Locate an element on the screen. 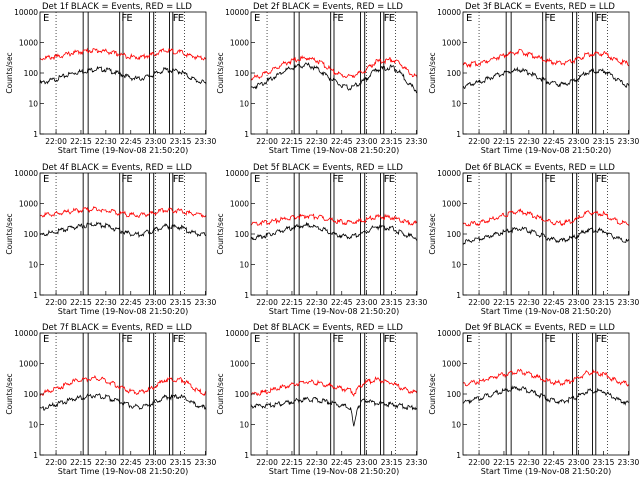  panel-title: Det 2f BLACK = Events, RED = LLD is located at coordinates (328, 7).